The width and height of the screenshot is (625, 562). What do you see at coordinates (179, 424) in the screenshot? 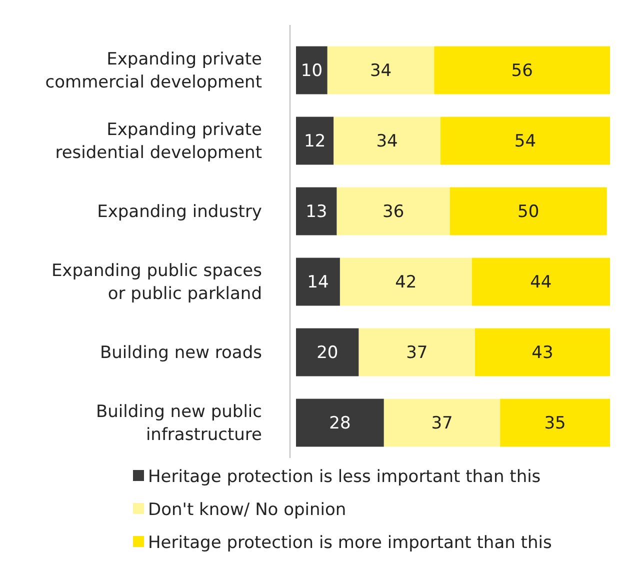
I see `y-tick-label: Building new public infrastructure` at bounding box center [179, 424].